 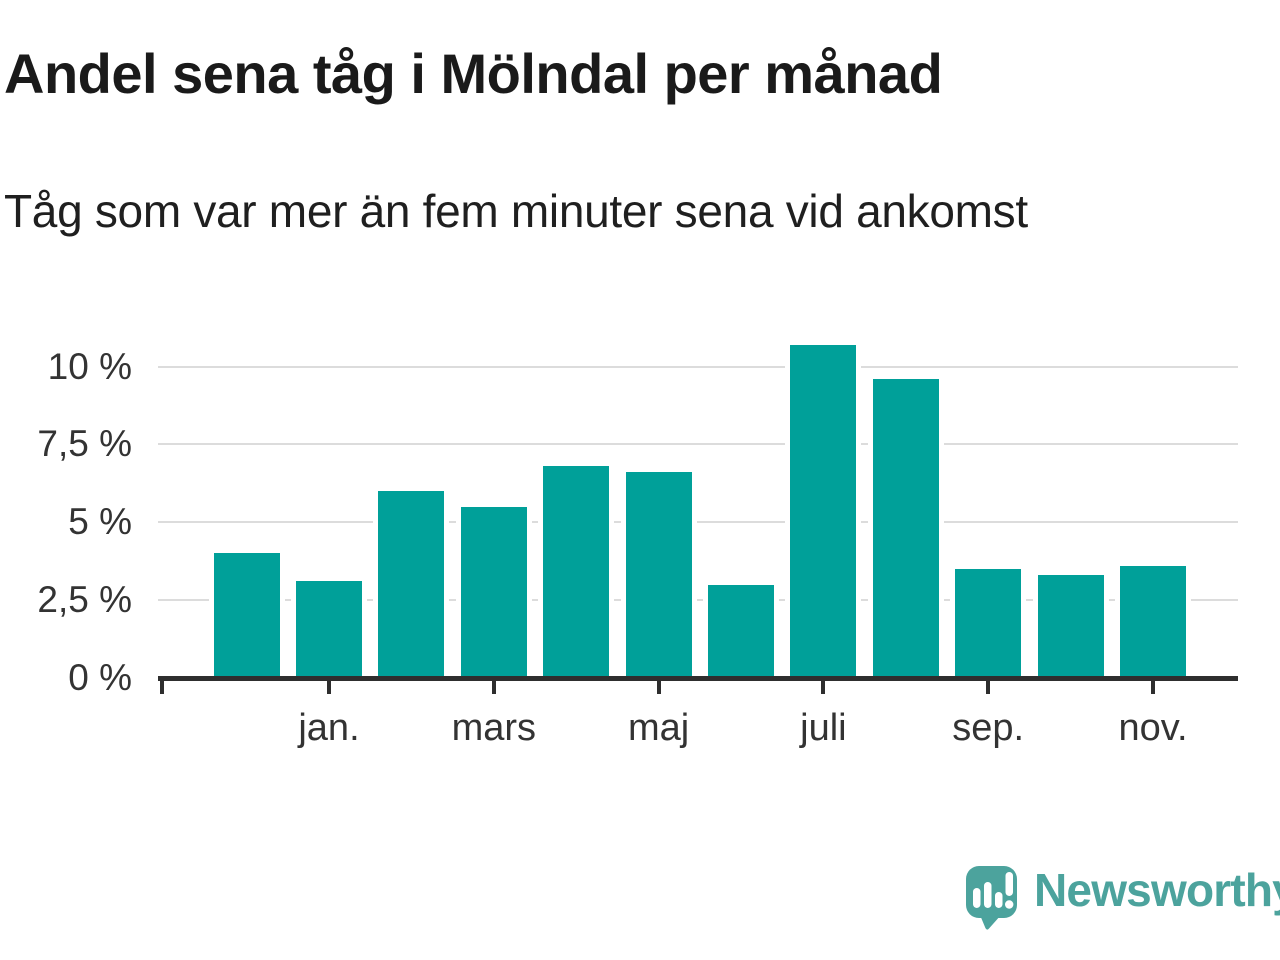 I want to click on gridline-7.5, so click(x=698, y=444).